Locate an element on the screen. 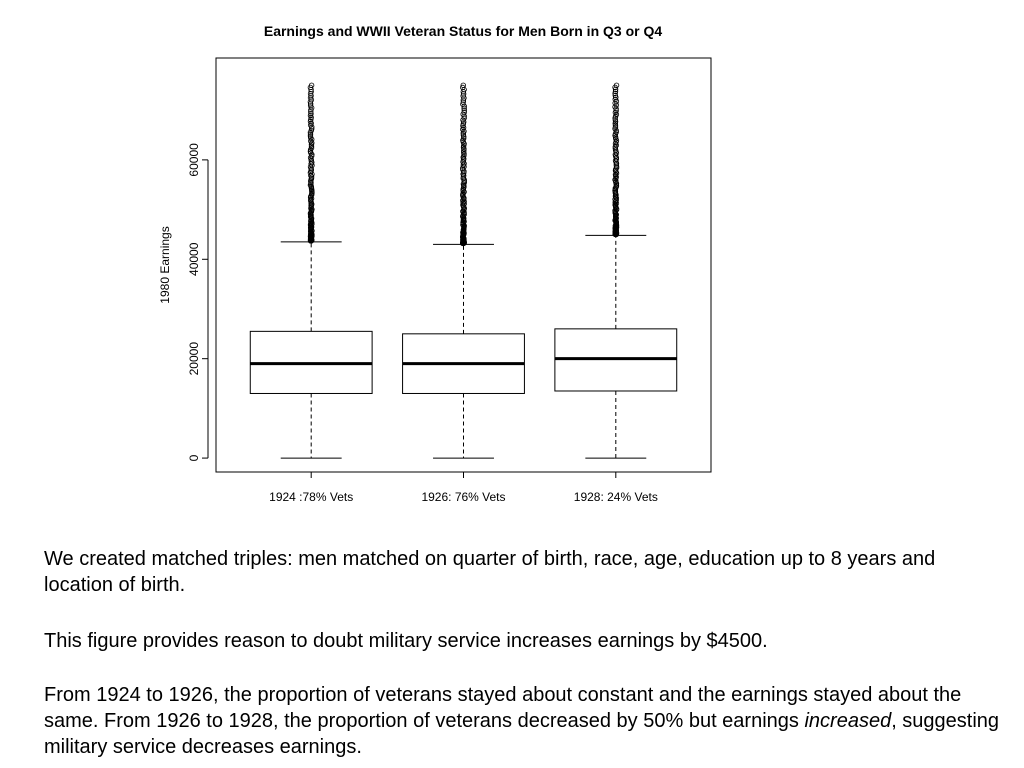 The width and height of the screenshot is (1024, 768). x-tick-label: 1926: 76% Vets is located at coordinates (463, 497).